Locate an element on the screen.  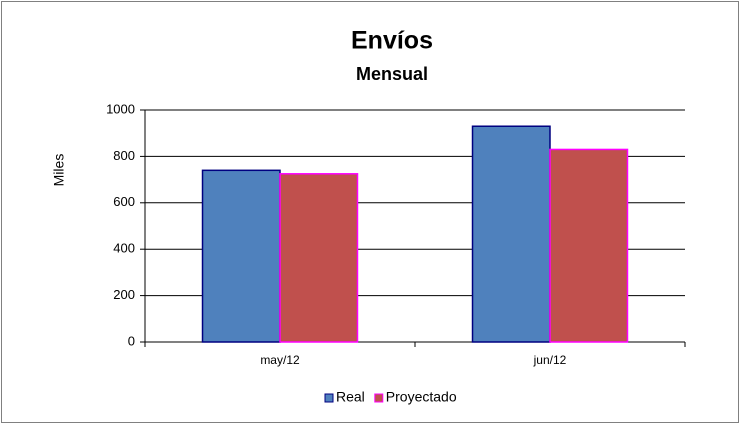
y-tick-label: 200 is located at coordinates (124, 294).